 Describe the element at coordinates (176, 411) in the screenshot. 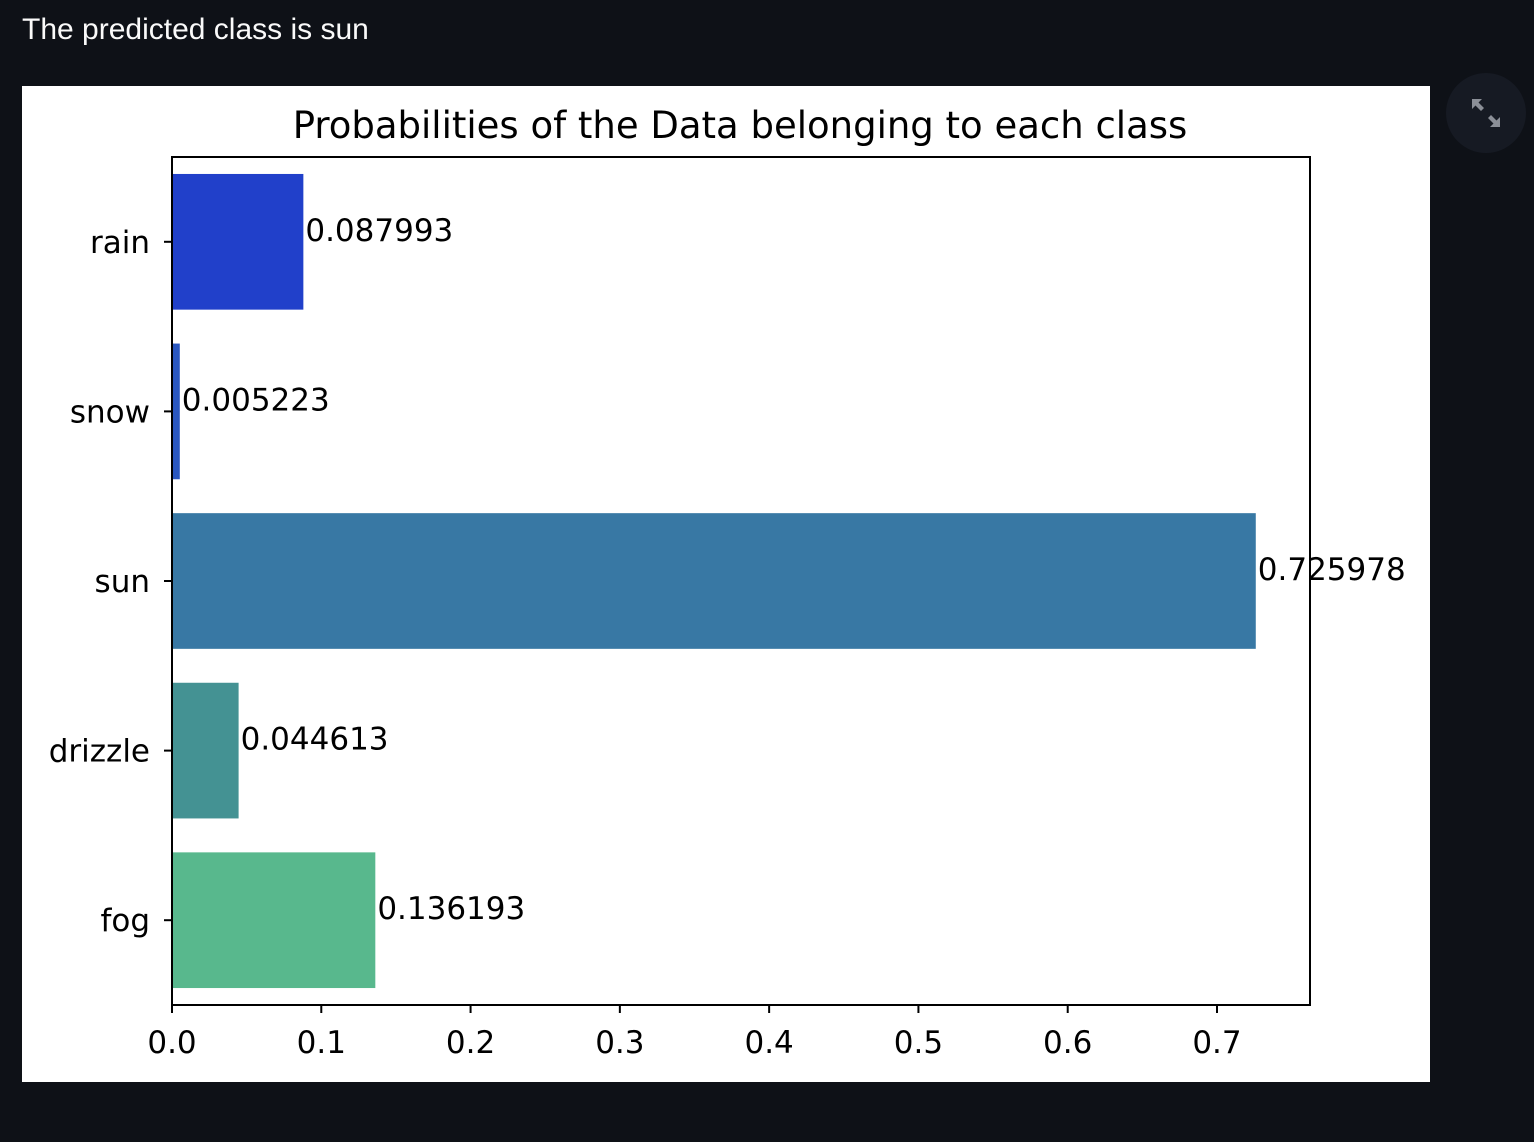

I see `bar-snow` at that location.